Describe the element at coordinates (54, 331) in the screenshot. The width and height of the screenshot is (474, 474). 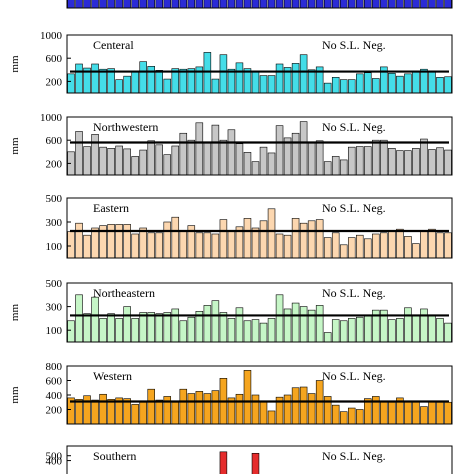
I see `y-tick-label: 100` at that location.